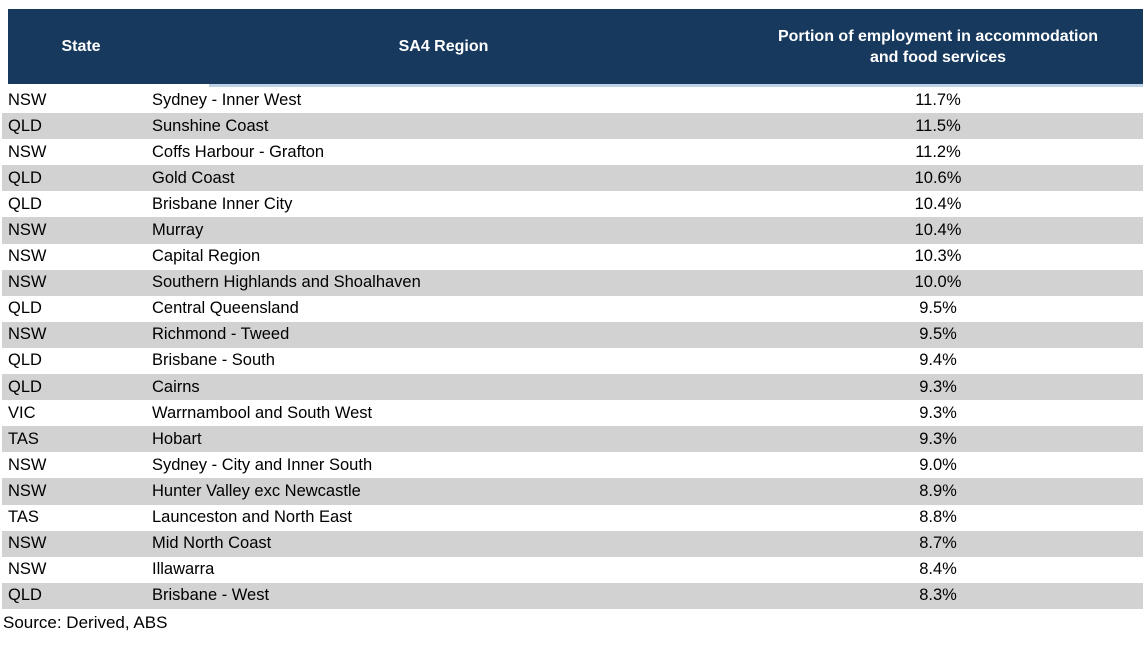  I want to click on table-row: NSW Hunter Valley exc Newcastle 8.9%, so click(572, 491).